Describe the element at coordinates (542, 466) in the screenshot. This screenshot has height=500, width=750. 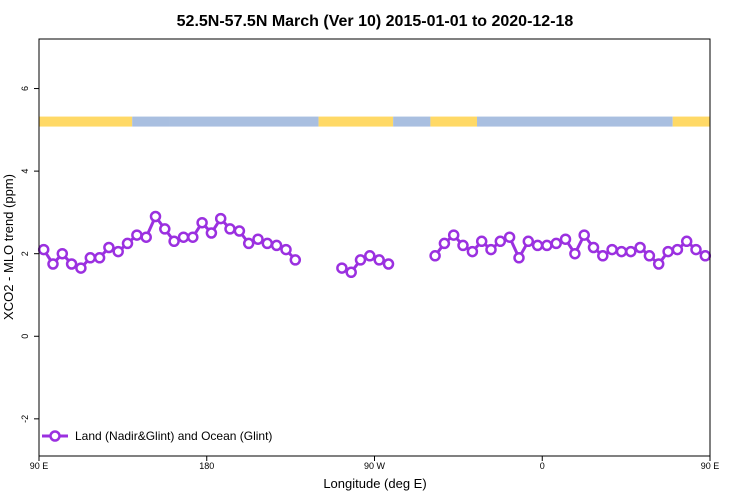
I see `x-tick-label: 0` at that location.